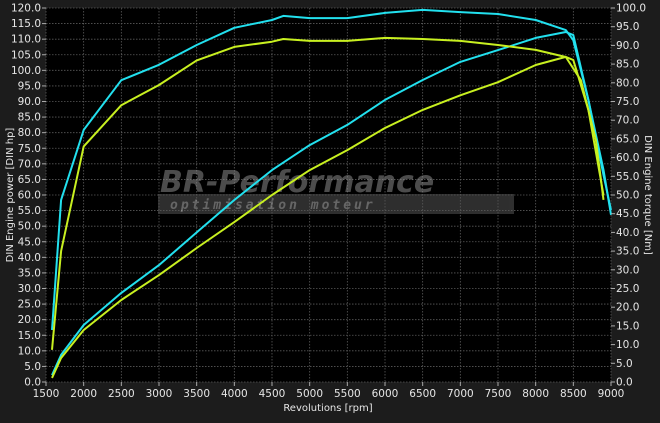 This screenshot has width=660, height=423. What do you see at coordinates (29, 86) in the screenshot?
I see `y-left-tick-label: 95.0` at bounding box center [29, 86].